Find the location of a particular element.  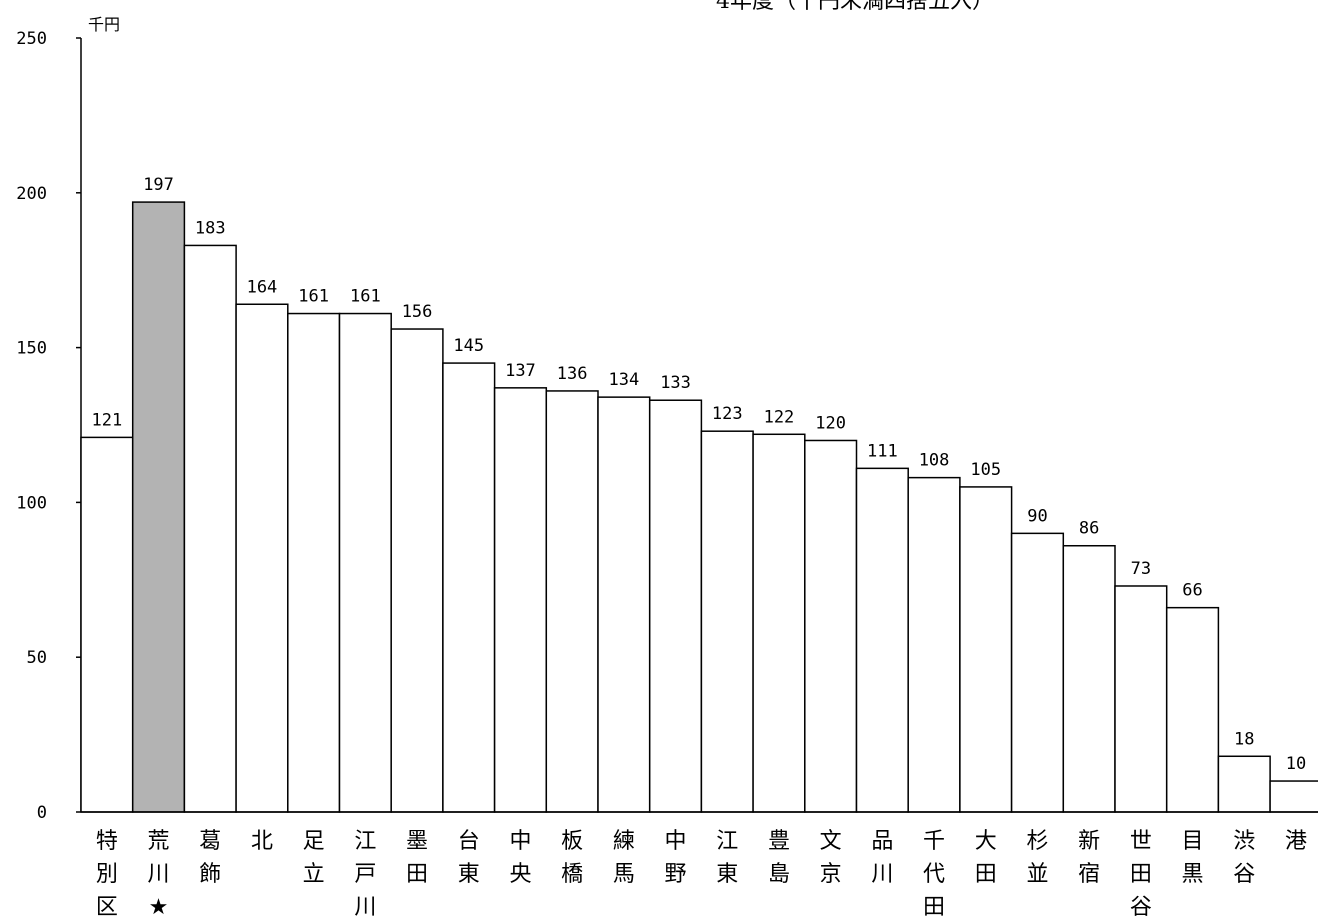

y-tick-label: 200 is located at coordinates (31, 194).